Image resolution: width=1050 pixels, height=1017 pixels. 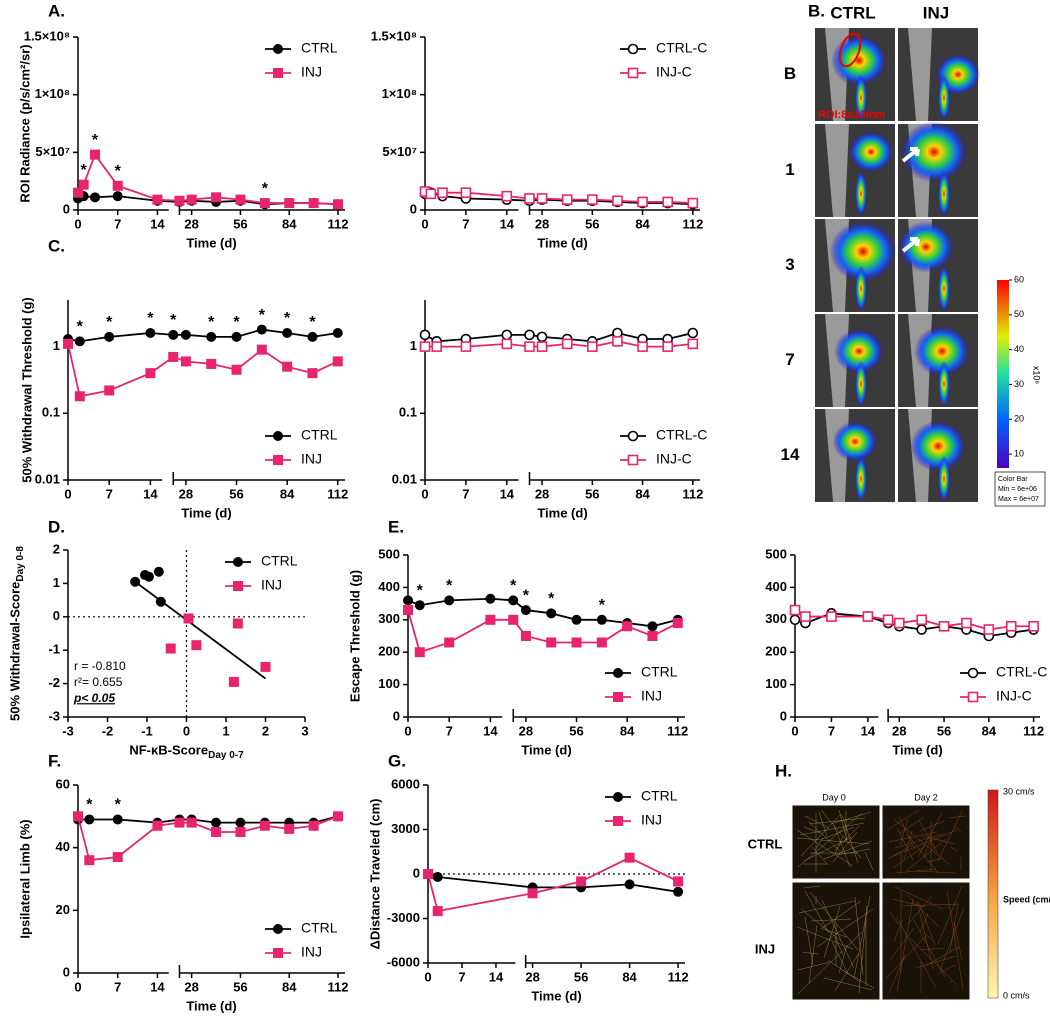 What do you see at coordinates (47, 35) in the screenshot?
I see `y-tick-label: 1.5×10⁸` at bounding box center [47, 35].